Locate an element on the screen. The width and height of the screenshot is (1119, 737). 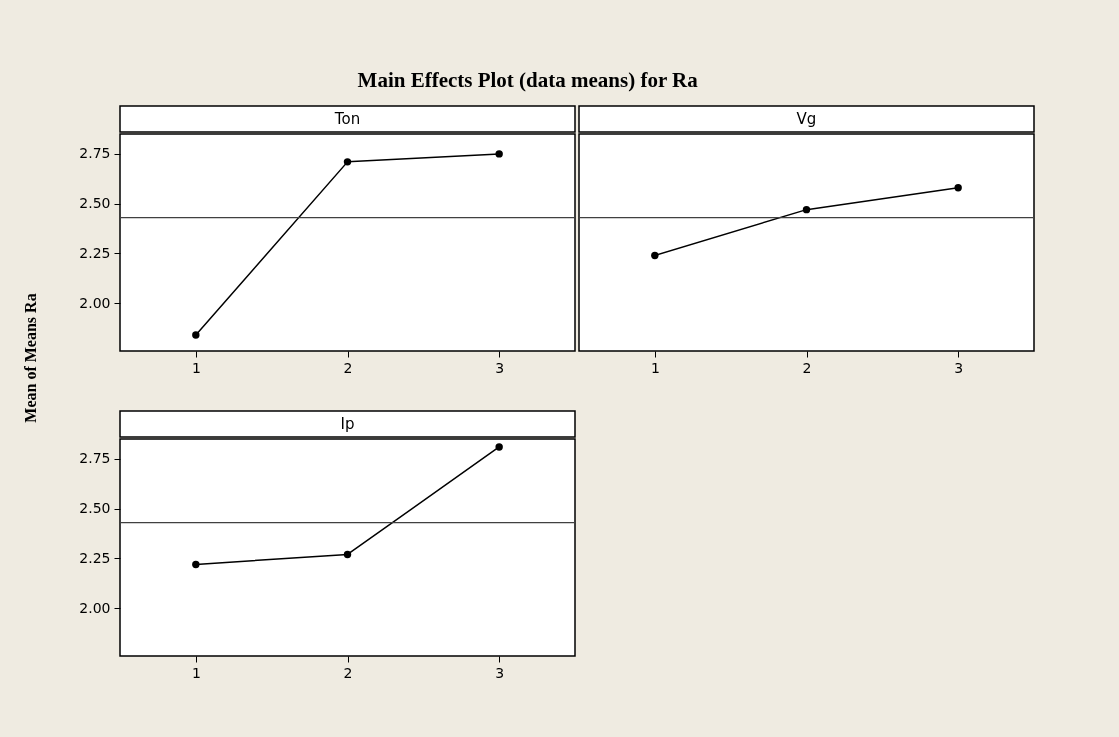
chart-title: Vg is located at coordinates (806, 119).